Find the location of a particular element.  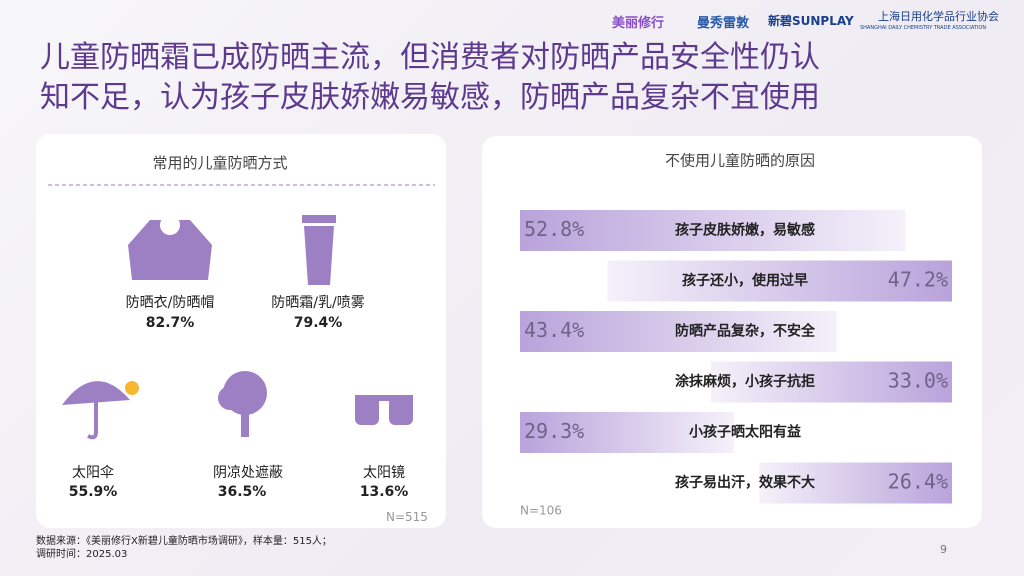

value-label: 29.3% is located at coordinates (554, 431).